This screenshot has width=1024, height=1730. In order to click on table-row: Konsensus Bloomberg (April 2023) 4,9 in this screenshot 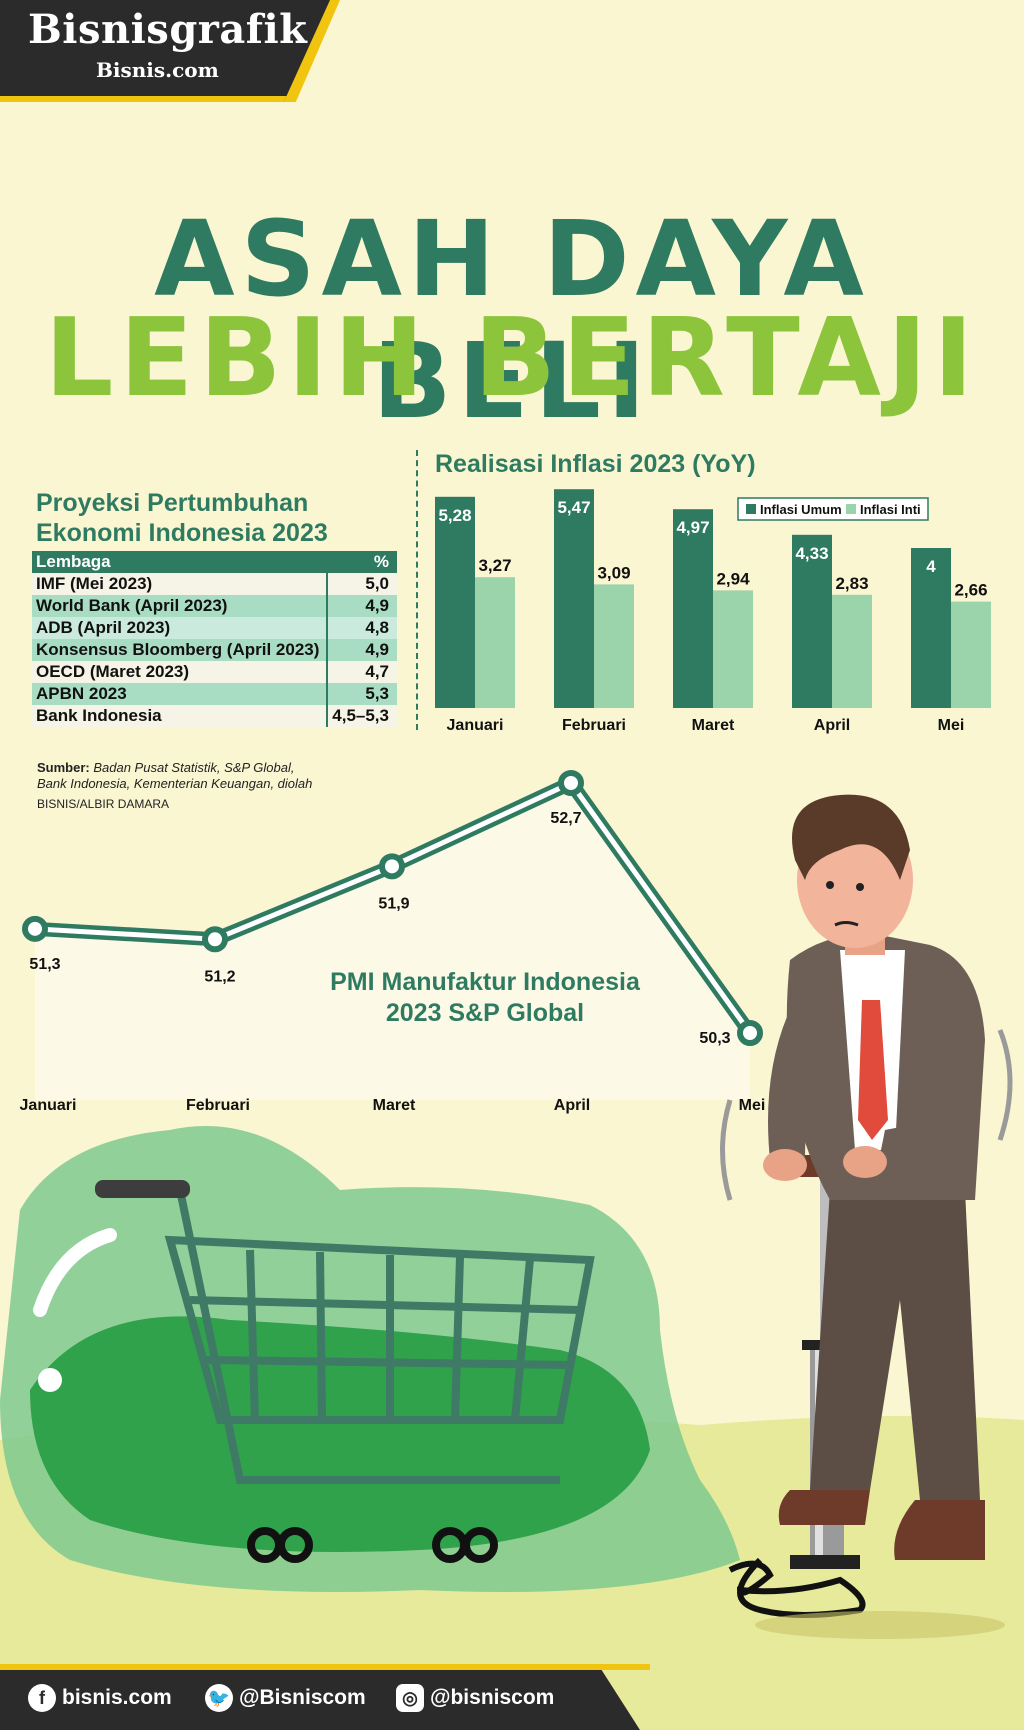, I will do `click(214, 650)`.